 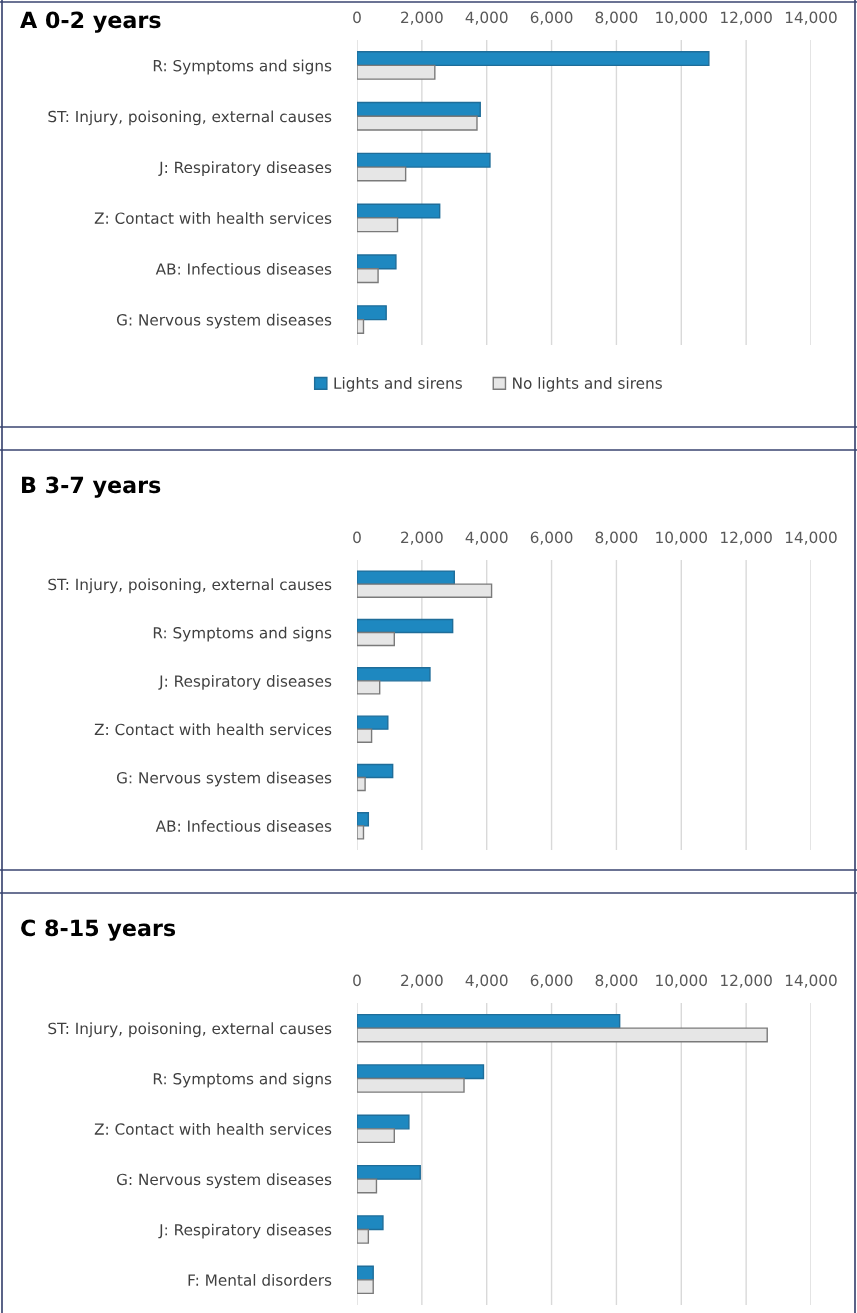 I want to click on legend-label: No lights and sirens, so click(x=587, y=384).